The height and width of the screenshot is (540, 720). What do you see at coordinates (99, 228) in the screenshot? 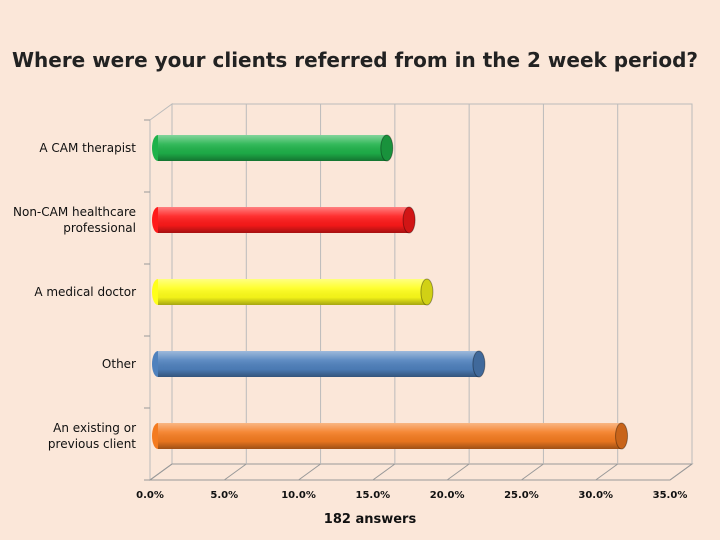
I see `category-label-line: professional` at bounding box center [99, 228].